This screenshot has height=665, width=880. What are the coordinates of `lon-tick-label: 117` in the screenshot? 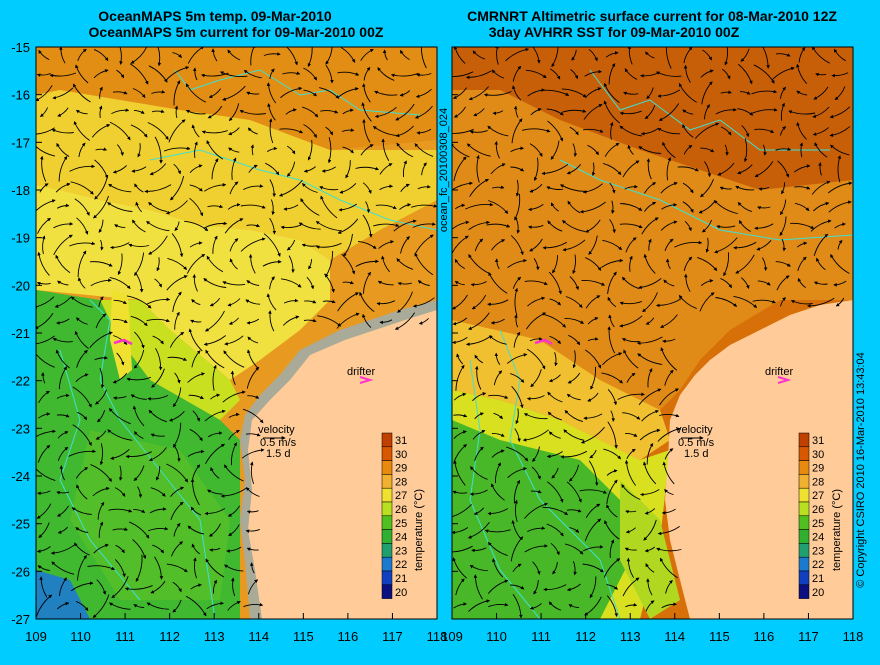 It's located at (392, 636).